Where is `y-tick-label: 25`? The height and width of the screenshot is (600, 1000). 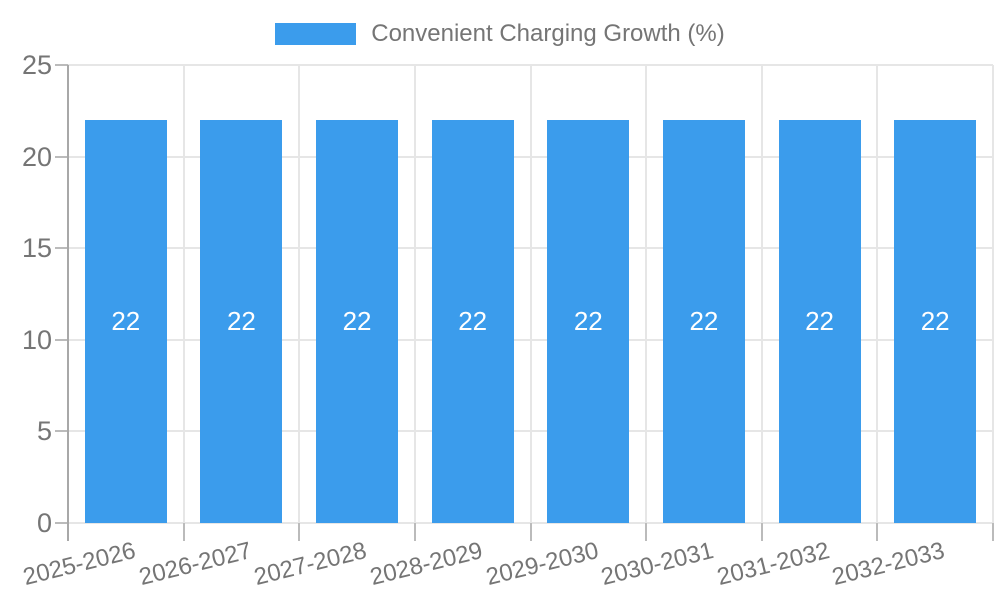
y-tick-label: 25 is located at coordinates (36, 65).